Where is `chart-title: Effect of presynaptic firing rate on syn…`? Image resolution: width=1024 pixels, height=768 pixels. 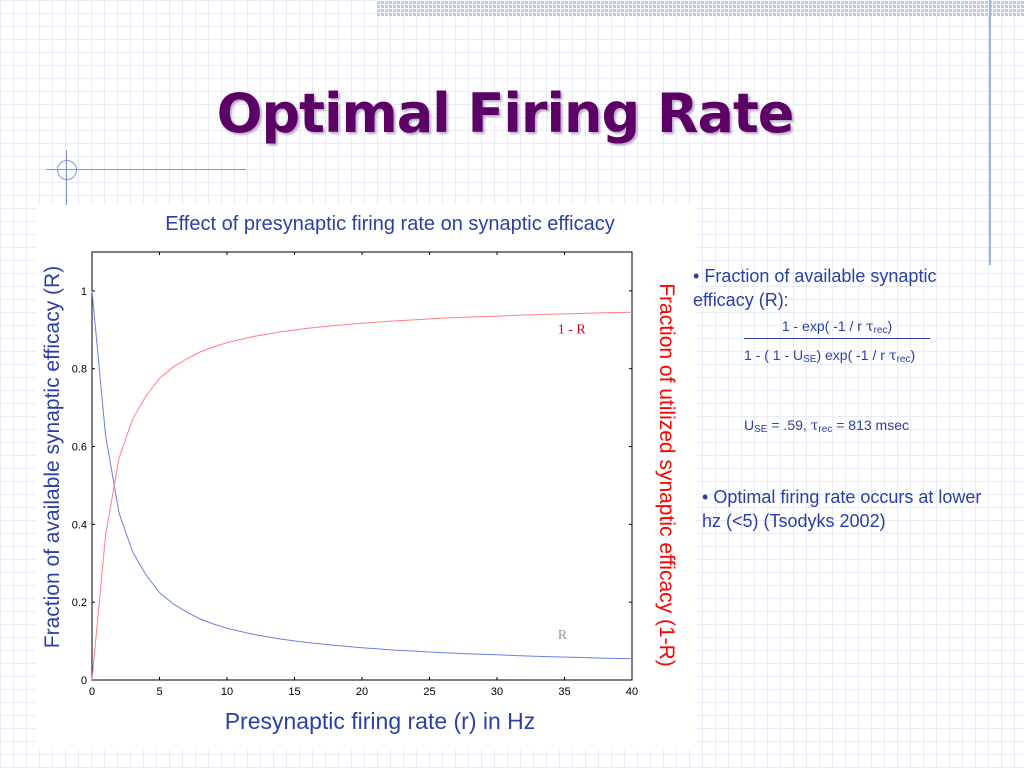 chart-title: Effect of presynaptic firing rate on syn… is located at coordinates (390, 224).